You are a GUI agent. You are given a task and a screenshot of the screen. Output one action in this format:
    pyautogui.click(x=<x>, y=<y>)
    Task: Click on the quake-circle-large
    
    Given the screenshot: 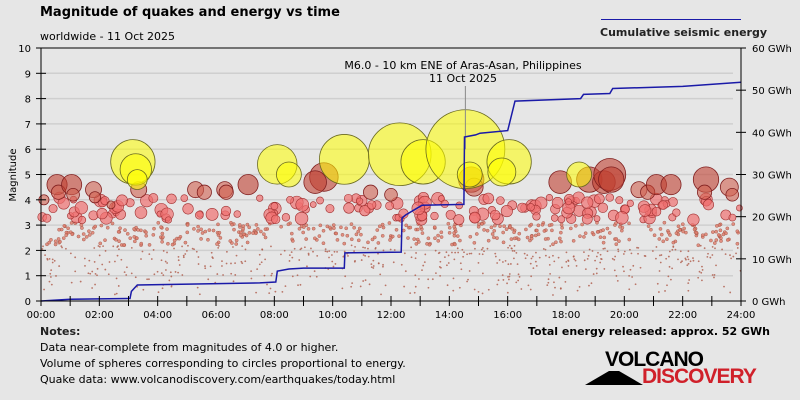 What is the action you would take?
    pyautogui.click(x=502, y=172)
    